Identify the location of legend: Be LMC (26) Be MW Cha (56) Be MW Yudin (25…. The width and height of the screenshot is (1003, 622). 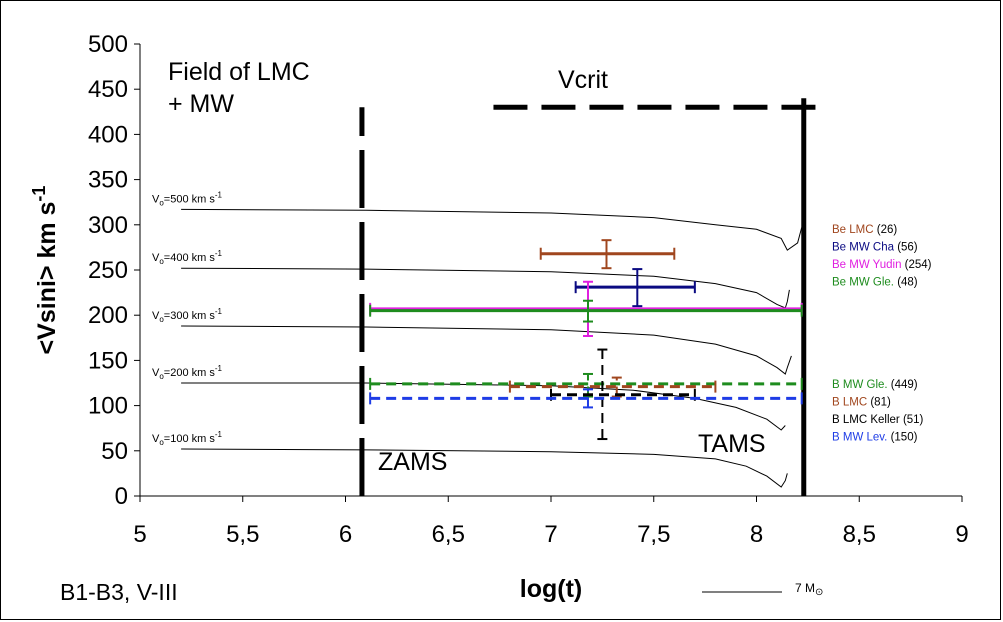
(882, 334).